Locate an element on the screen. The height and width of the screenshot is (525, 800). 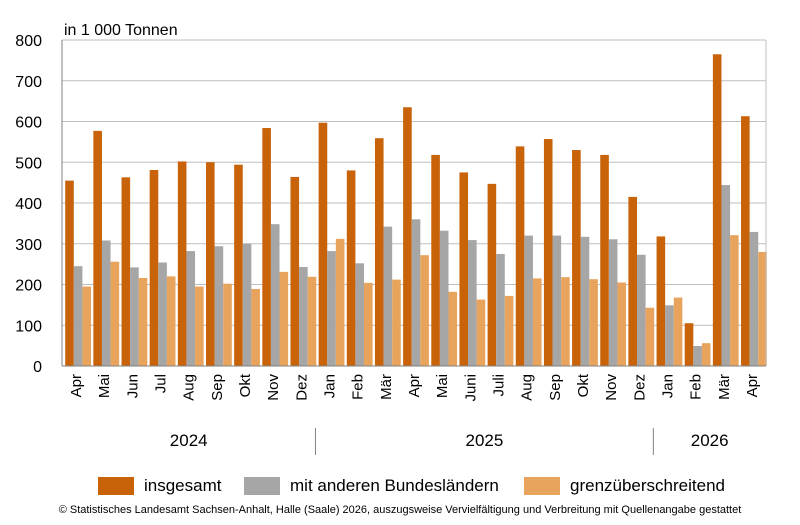
x-tick-label: Juli is located at coordinates (498, 385).